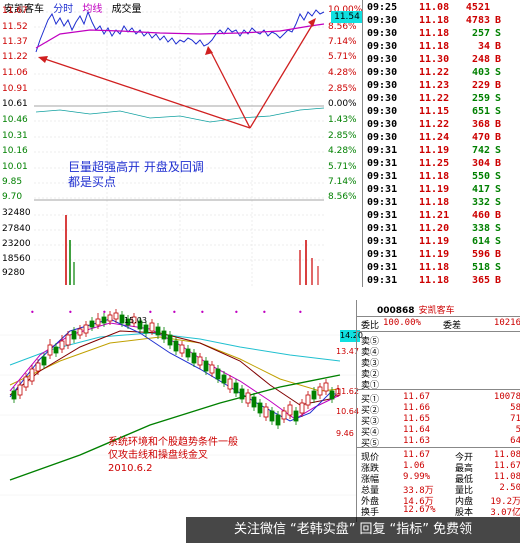  Describe the element at coordinates (506, 455) in the screenshot. I see `stat-value: 11.08` at that location.